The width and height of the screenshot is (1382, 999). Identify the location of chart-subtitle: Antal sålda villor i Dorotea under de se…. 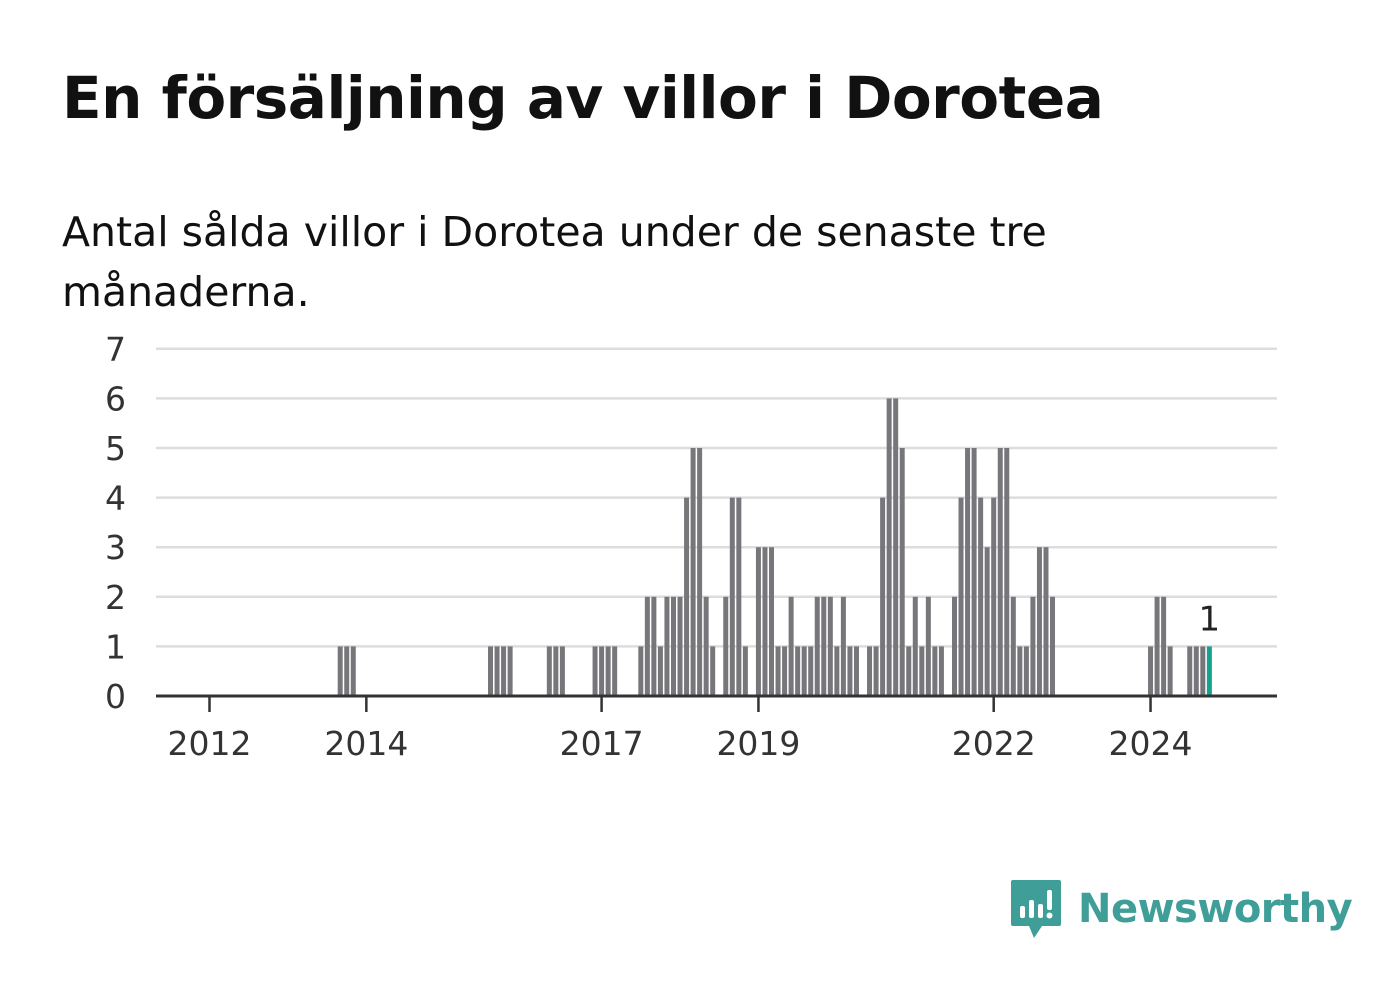
(554, 262).